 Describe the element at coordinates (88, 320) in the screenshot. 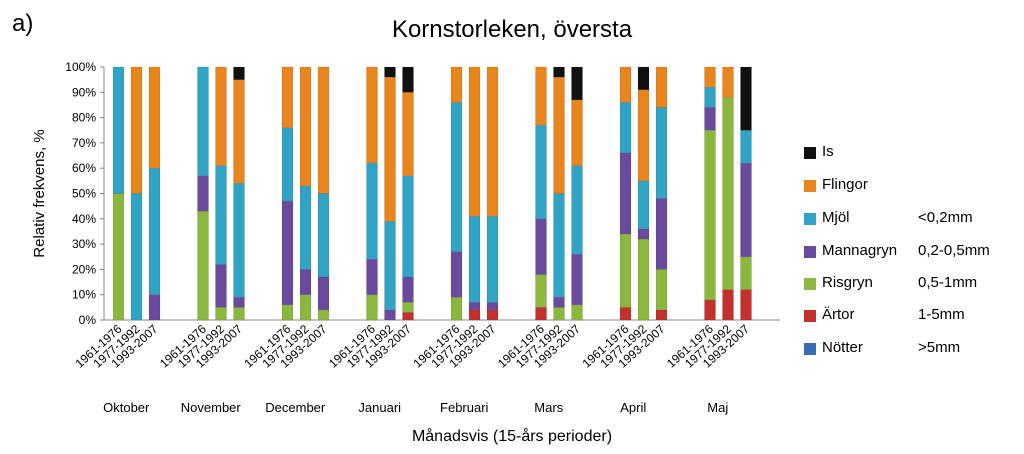

I see `y-tick-label: 0%` at that location.